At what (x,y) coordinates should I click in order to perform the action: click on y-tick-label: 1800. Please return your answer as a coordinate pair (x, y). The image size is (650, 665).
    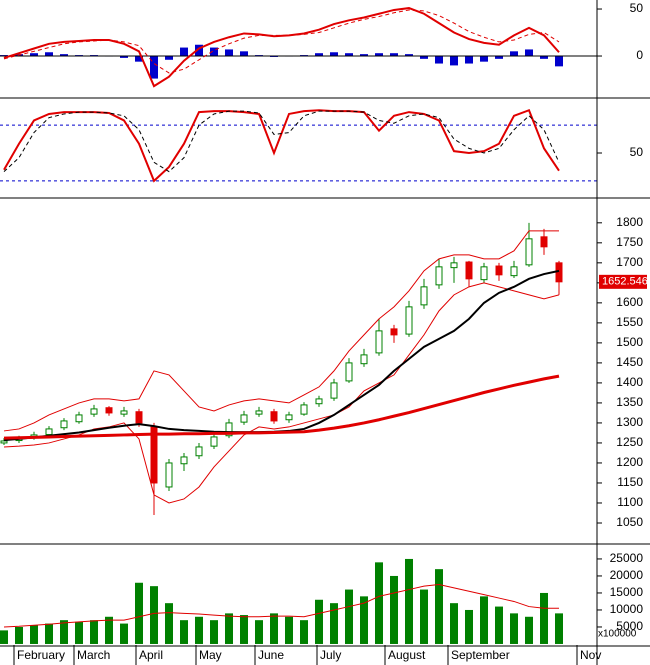
    Looking at the image, I should click on (629, 222).